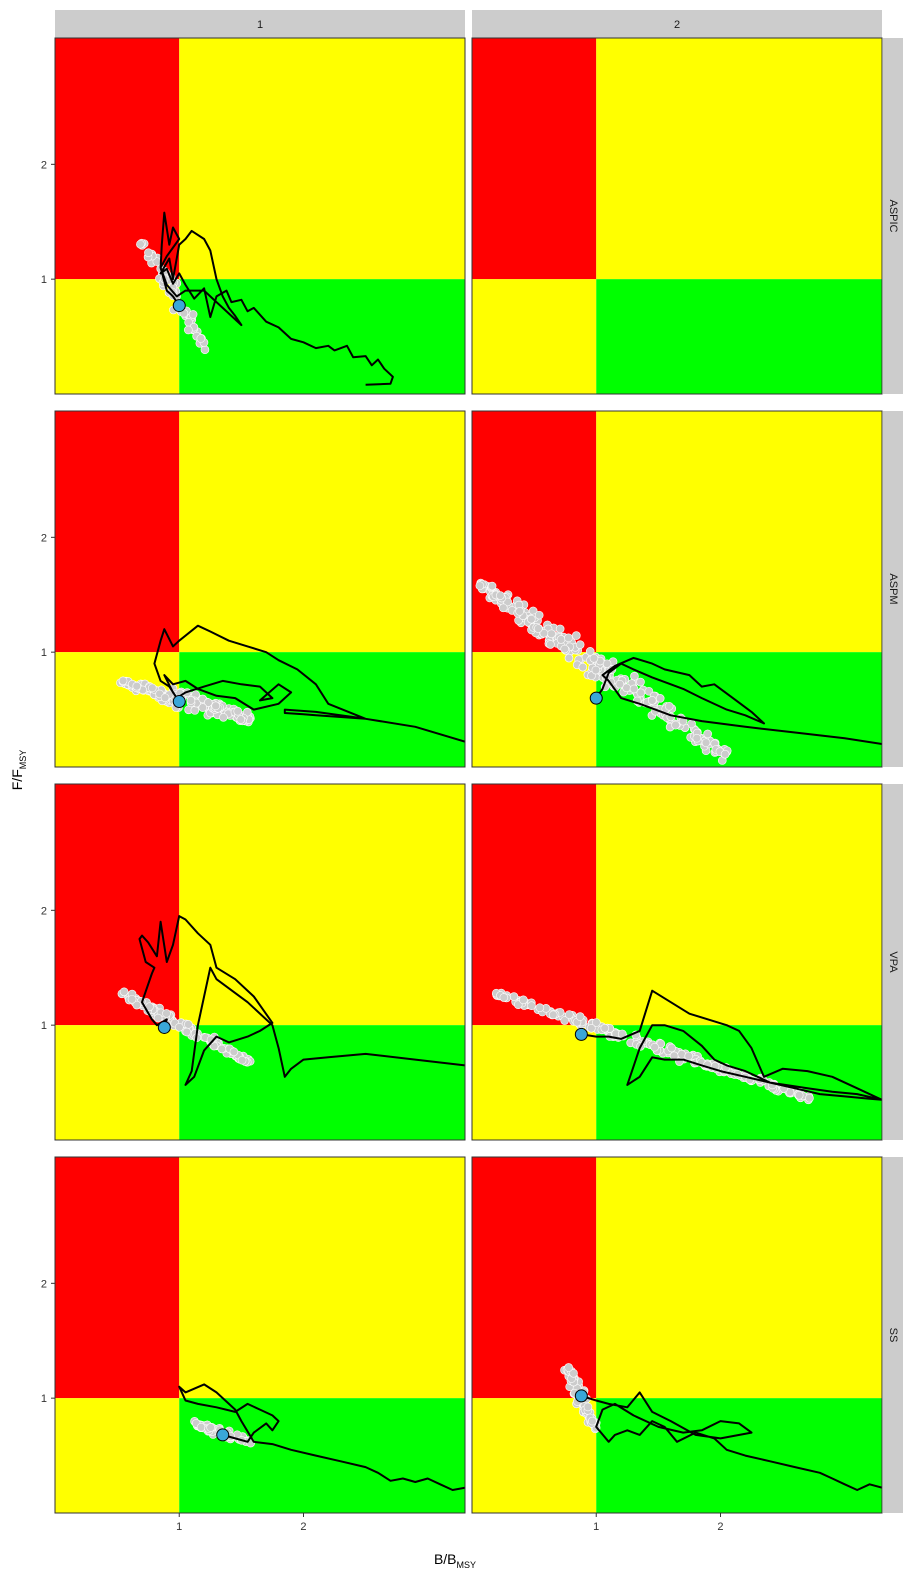  Describe the element at coordinates (677, 24) in the screenshot. I see `column-strip-bg` at that location.